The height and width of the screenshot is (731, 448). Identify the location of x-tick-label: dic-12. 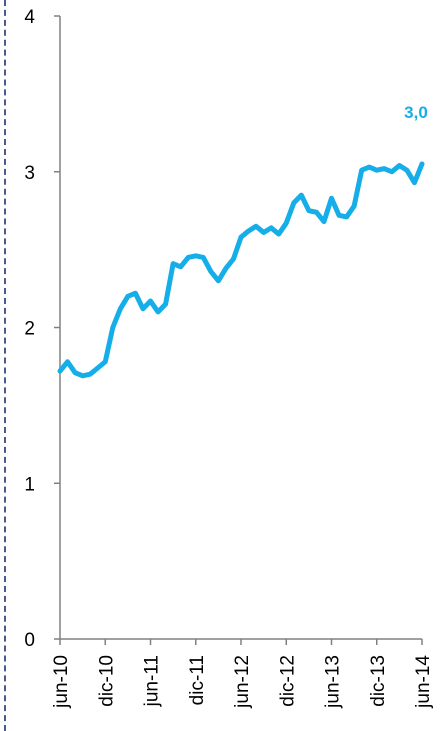
(287, 681).